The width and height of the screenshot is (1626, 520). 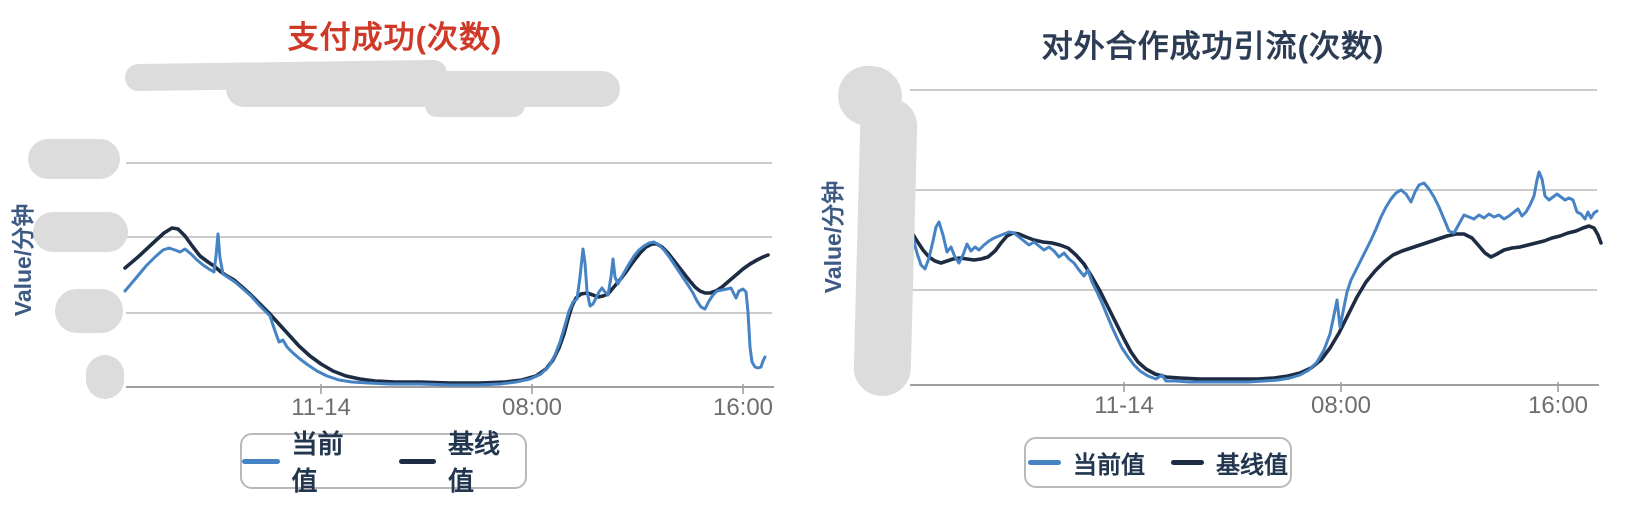 What do you see at coordinates (1158, 462) in the screenshot?
I see `referral-legend: 当前值 基线值` at bounding box center [1158, 462].